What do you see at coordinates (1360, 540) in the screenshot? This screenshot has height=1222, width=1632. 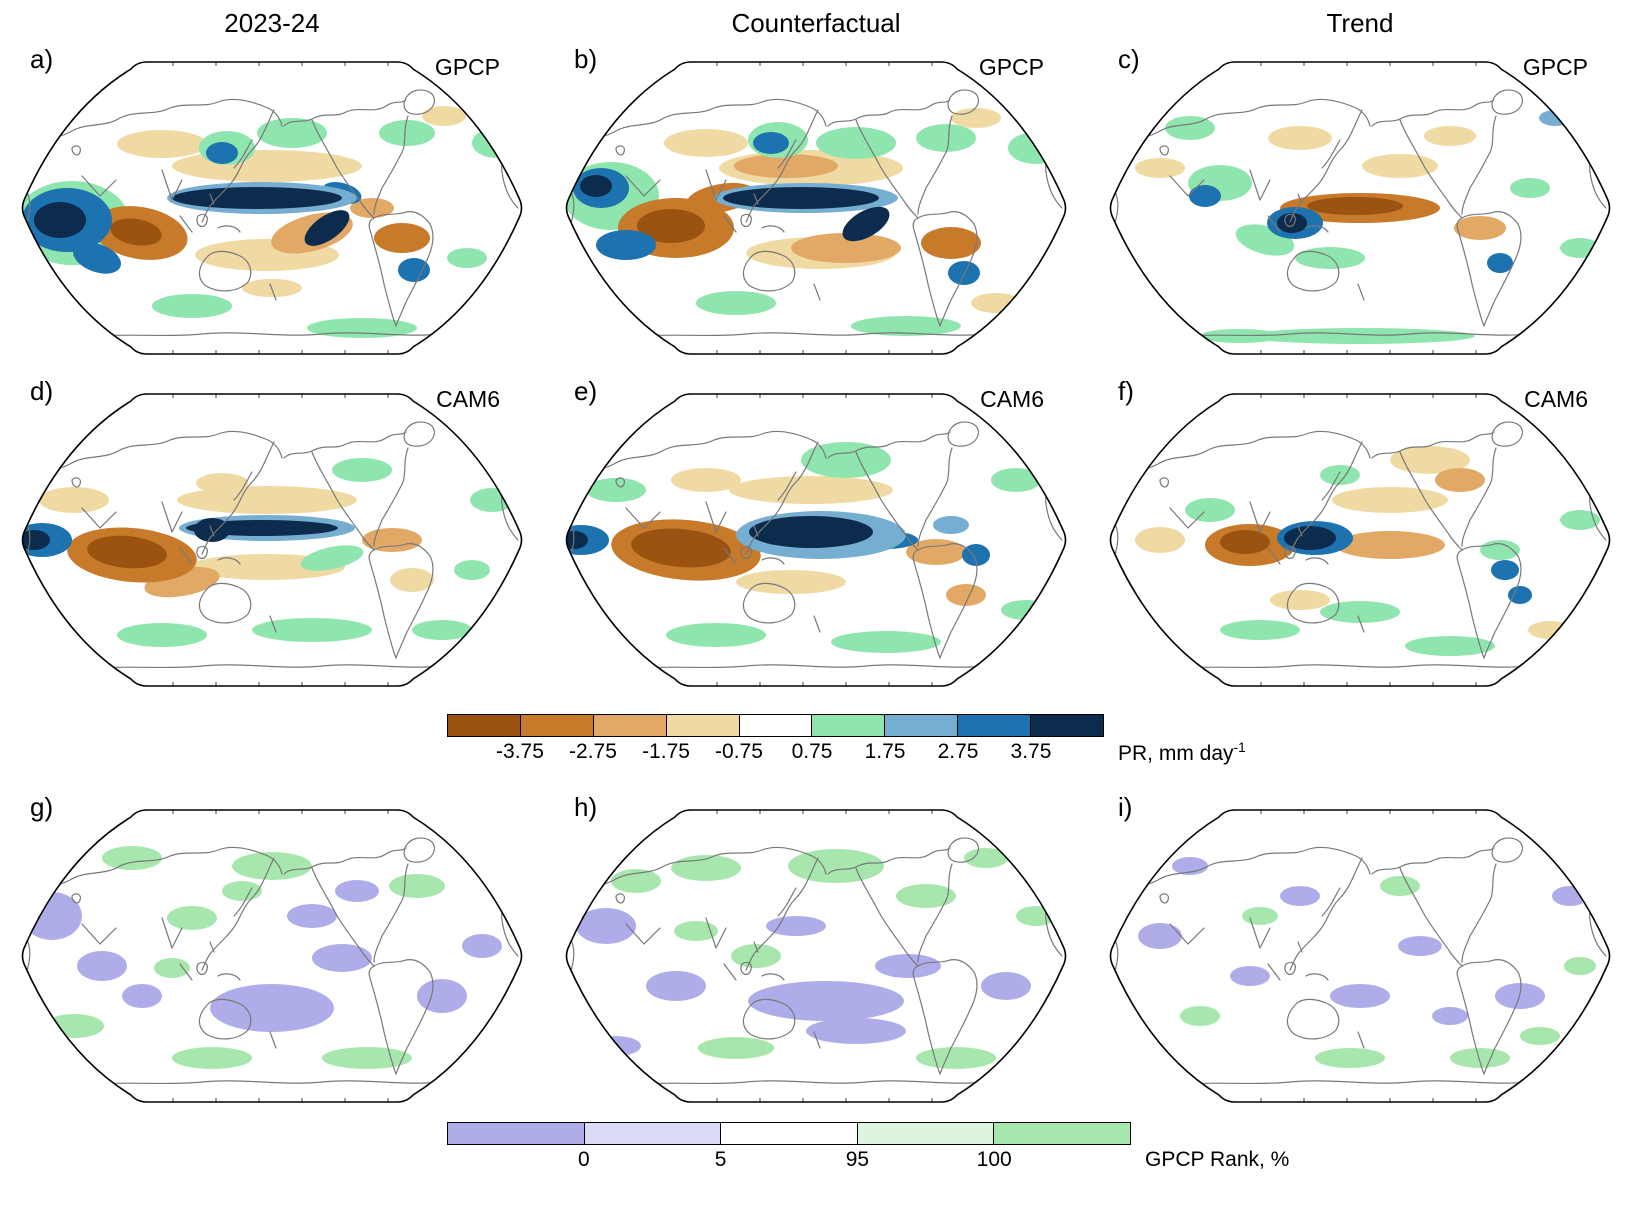 I see `map-panel-f: f) CAM6` at bounding box center [1360, 540].